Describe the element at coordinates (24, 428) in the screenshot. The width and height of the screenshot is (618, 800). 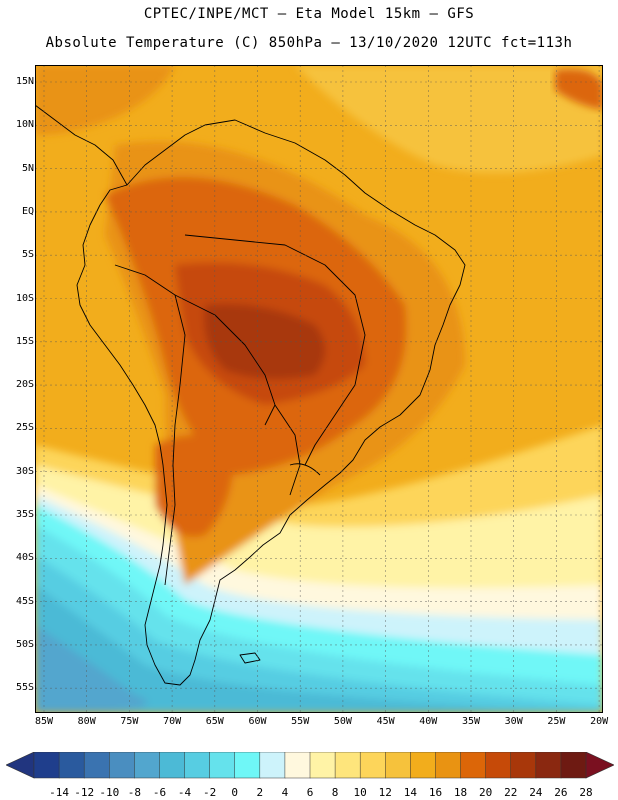
I see `lat-label: 25S` at that location.